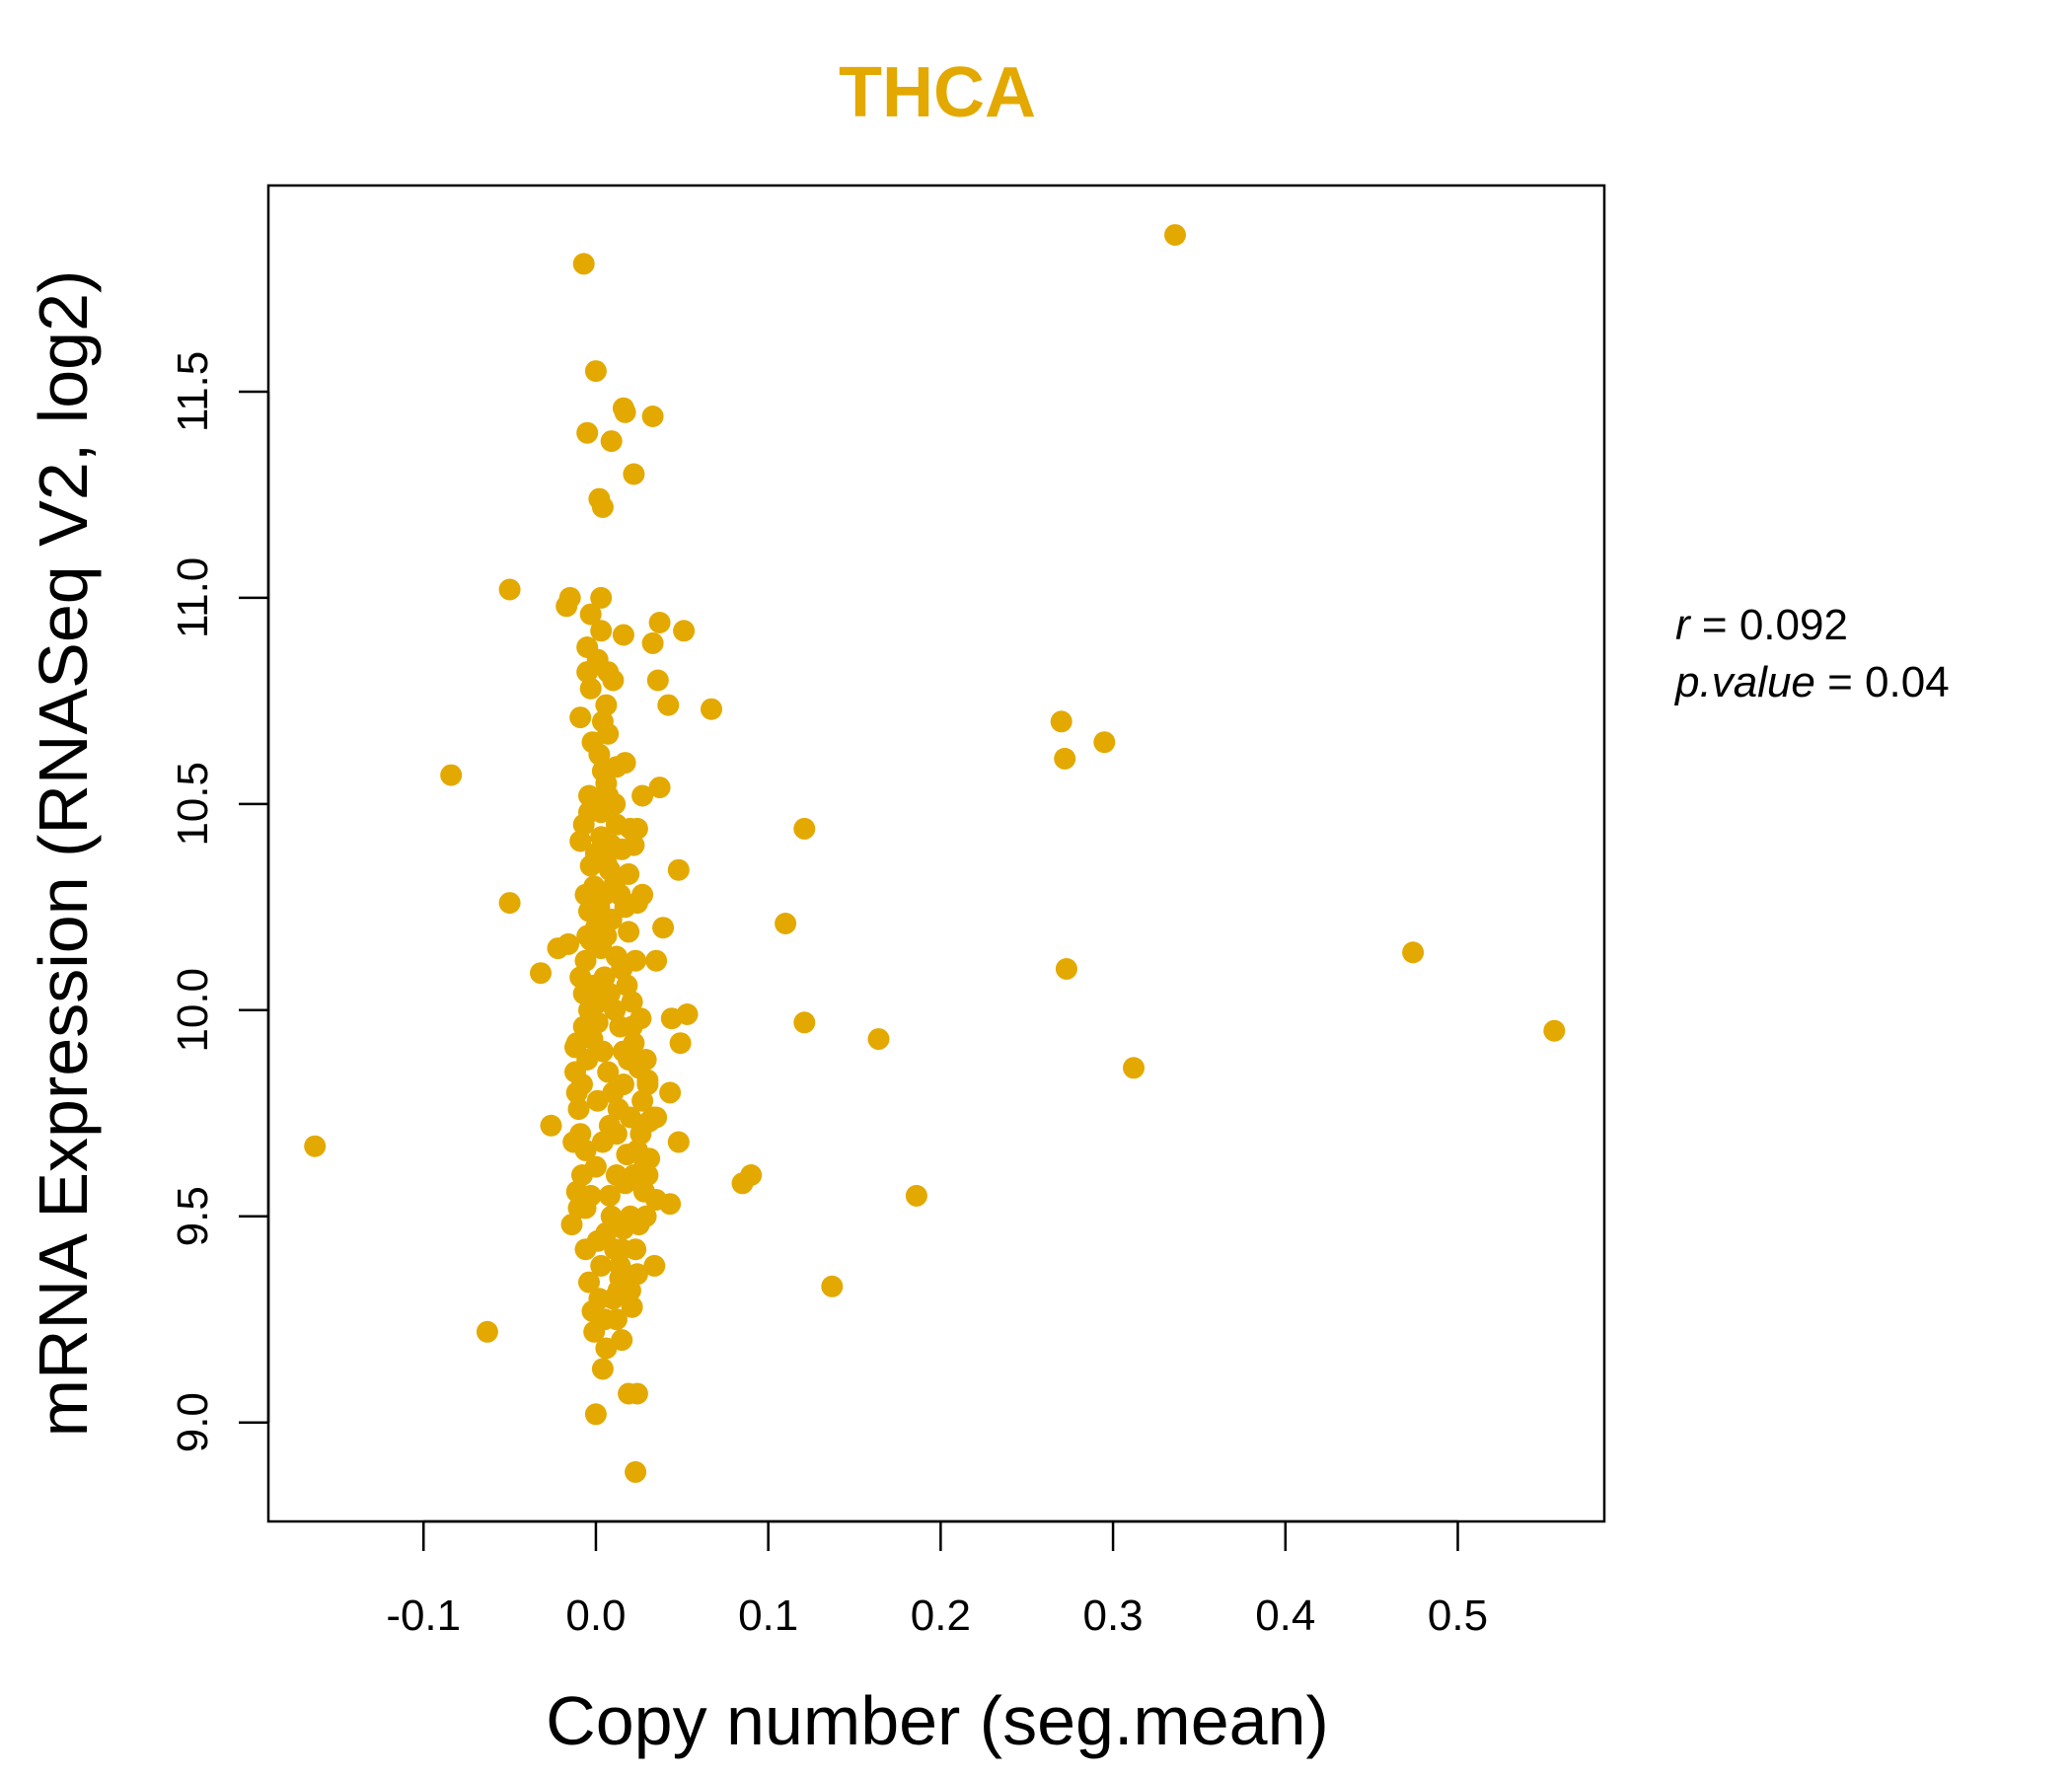 Image resolution: width=2072 pixels, height=1776 pixels. Describe the element at coordinates (937, 1580) in the screenshot. I see `x-axis: -0.1 0.0 0.1 0.2 0.3 0.4 0.5` at that location.